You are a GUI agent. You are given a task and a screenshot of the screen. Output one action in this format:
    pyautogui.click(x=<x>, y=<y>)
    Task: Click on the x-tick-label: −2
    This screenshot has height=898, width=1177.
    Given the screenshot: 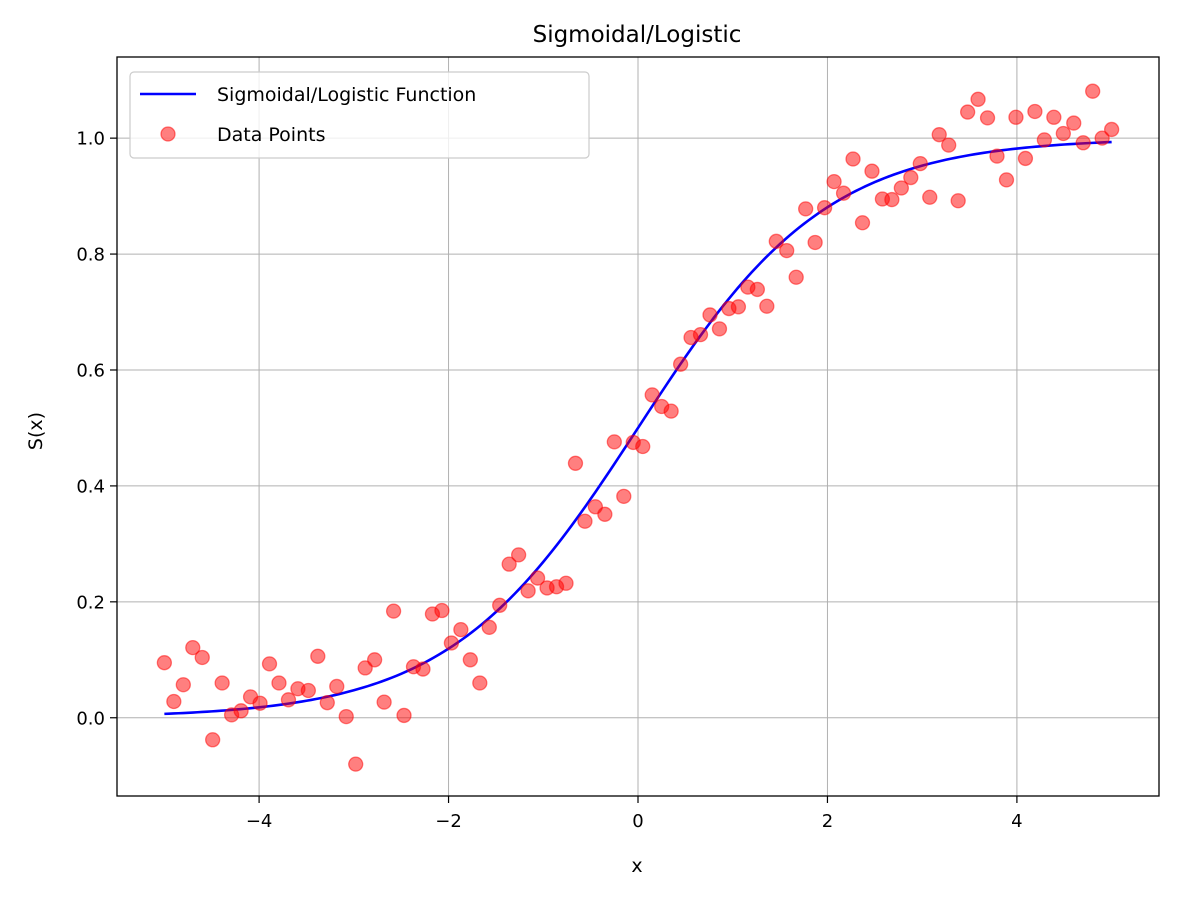 What is the action you would take?
    pyautogui.click(x=448, y=821)
    